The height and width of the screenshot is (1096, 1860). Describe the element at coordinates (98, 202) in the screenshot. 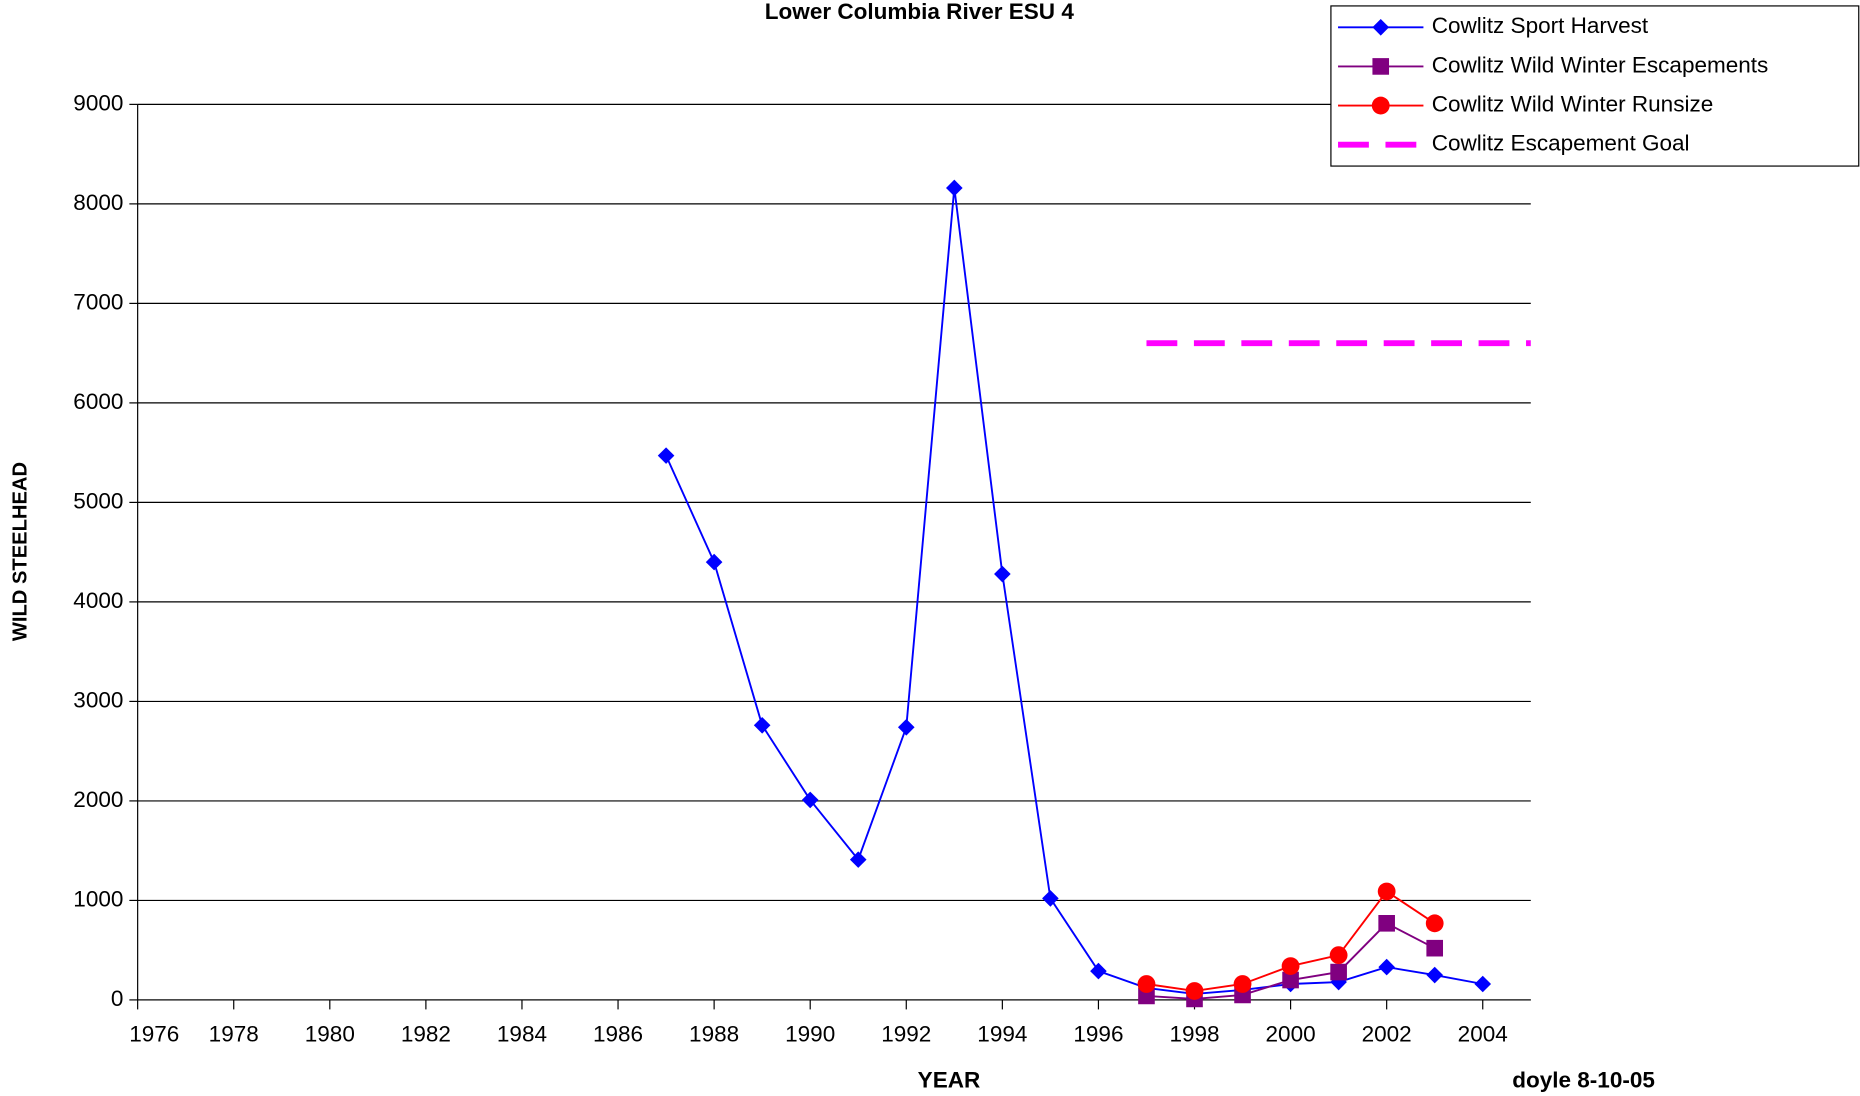

I see `y-tick-label: 8000` at that location.